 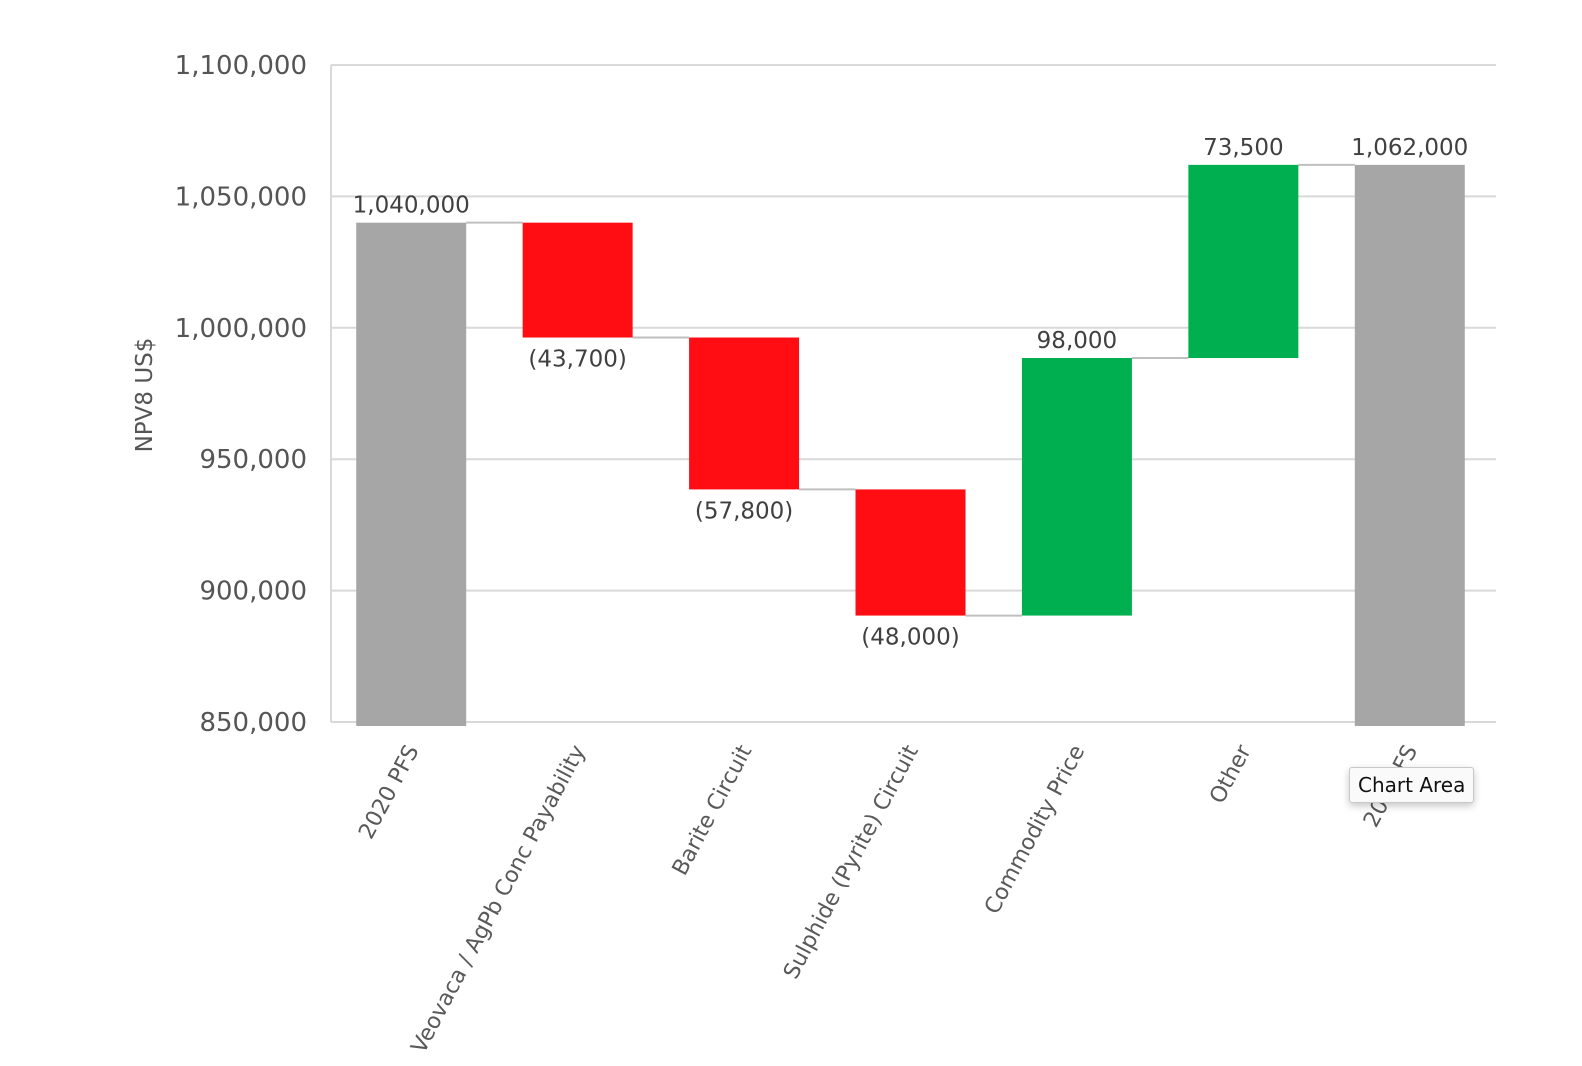 I want to click on y-tick-label: 950,000, so click(x=253, y=460).